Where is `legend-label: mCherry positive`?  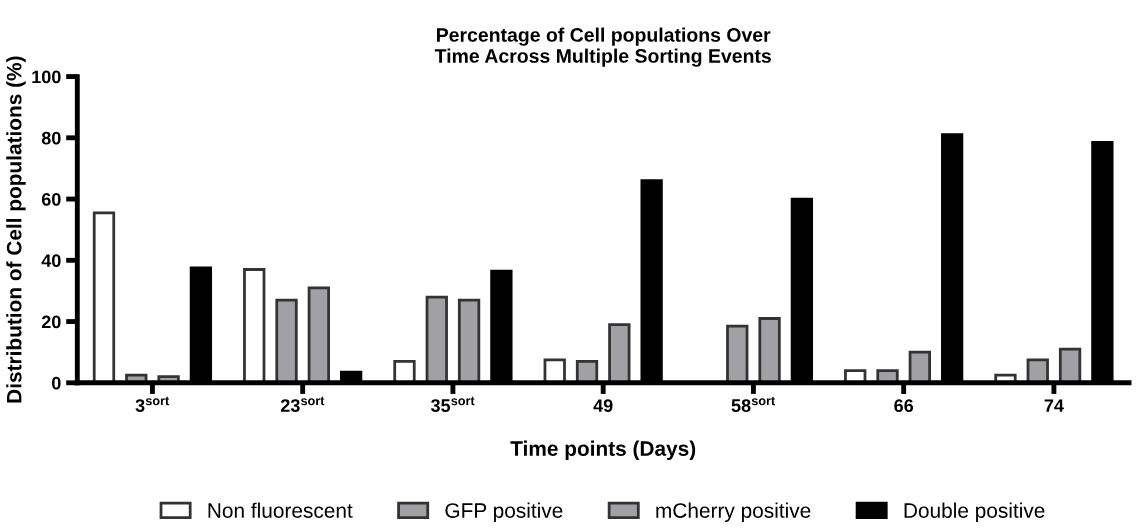
legend-label: mCherry positive is located at coordinates (733, 512).